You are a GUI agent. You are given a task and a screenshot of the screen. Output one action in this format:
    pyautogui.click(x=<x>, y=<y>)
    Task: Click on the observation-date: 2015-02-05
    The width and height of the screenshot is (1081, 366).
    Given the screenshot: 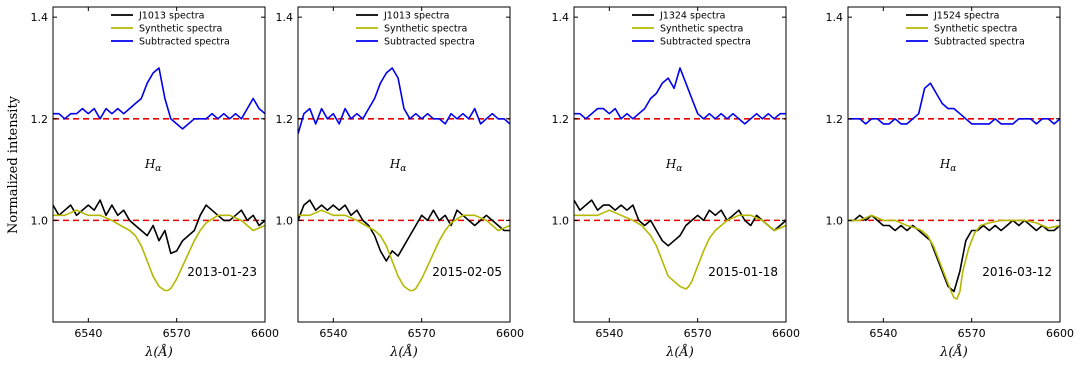 What is the action you would take?
    pyautogui.click(x=467, y=272)
    